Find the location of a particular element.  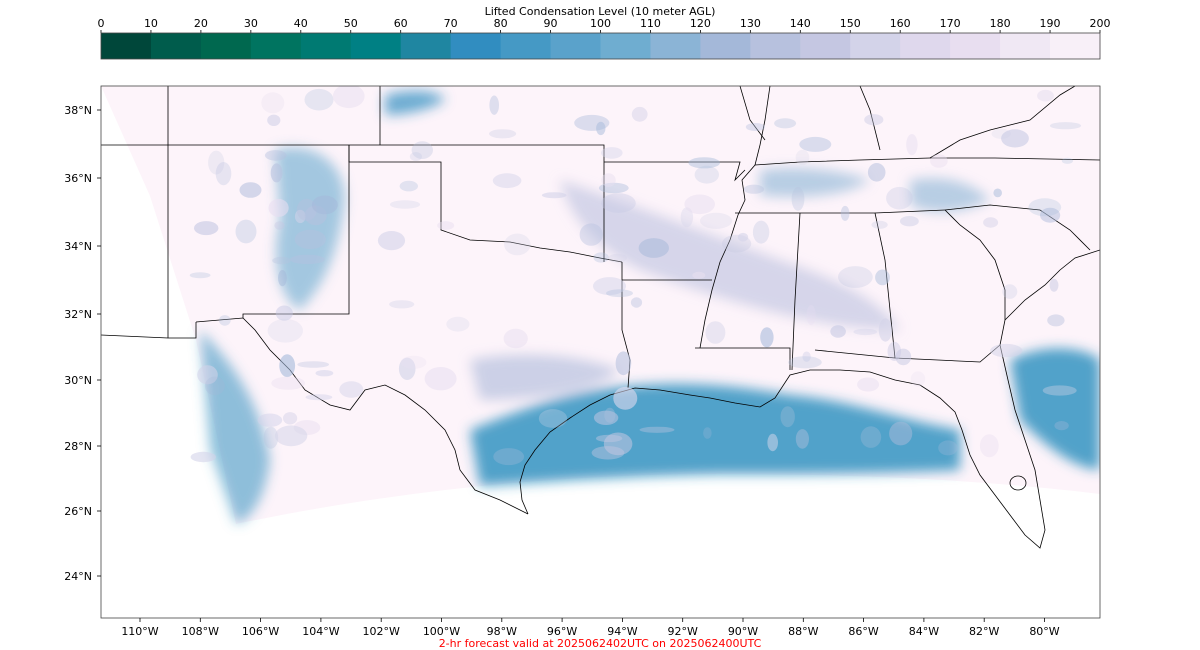

illinois-kentucky-border is located at coordinates (752, 113).